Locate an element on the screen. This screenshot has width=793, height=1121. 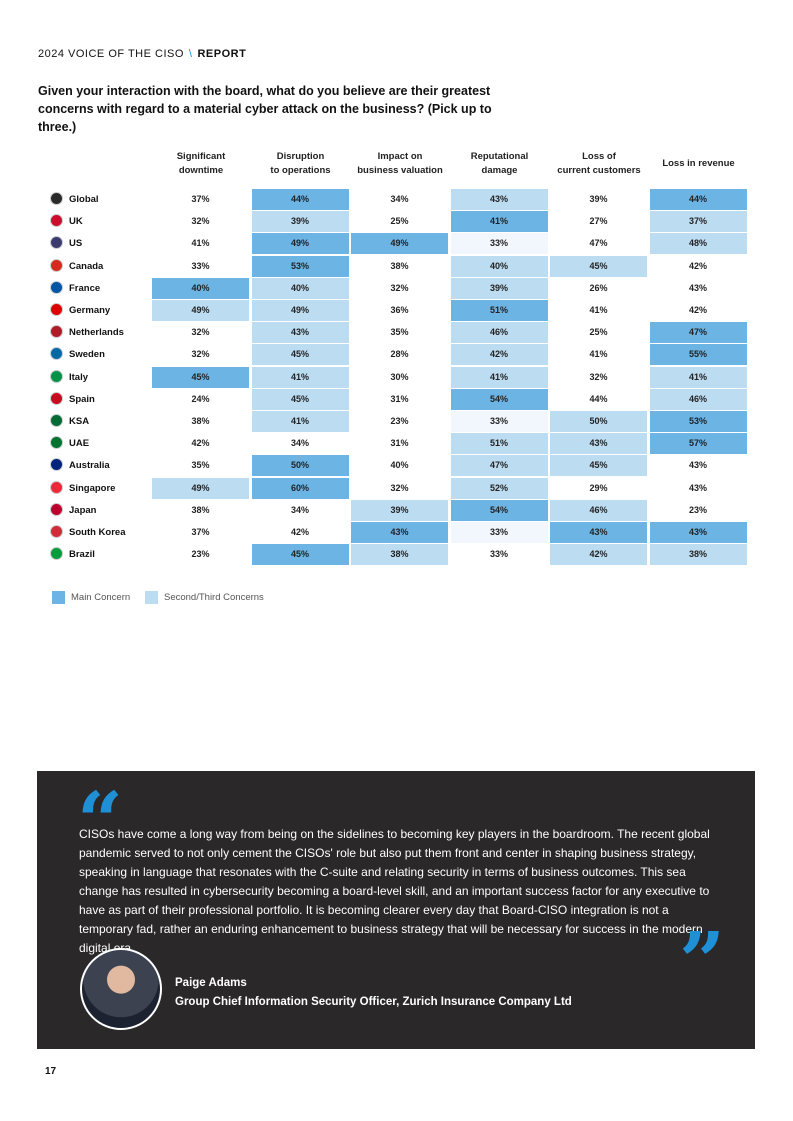
country-cell: Canada is located at coordinates (76, 266).